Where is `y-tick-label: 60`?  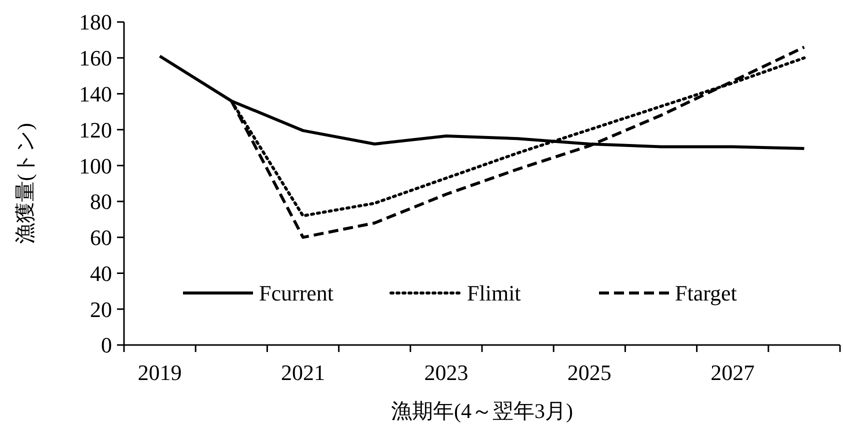 y-tick-label: 60 is located at coordinates (101, 237).